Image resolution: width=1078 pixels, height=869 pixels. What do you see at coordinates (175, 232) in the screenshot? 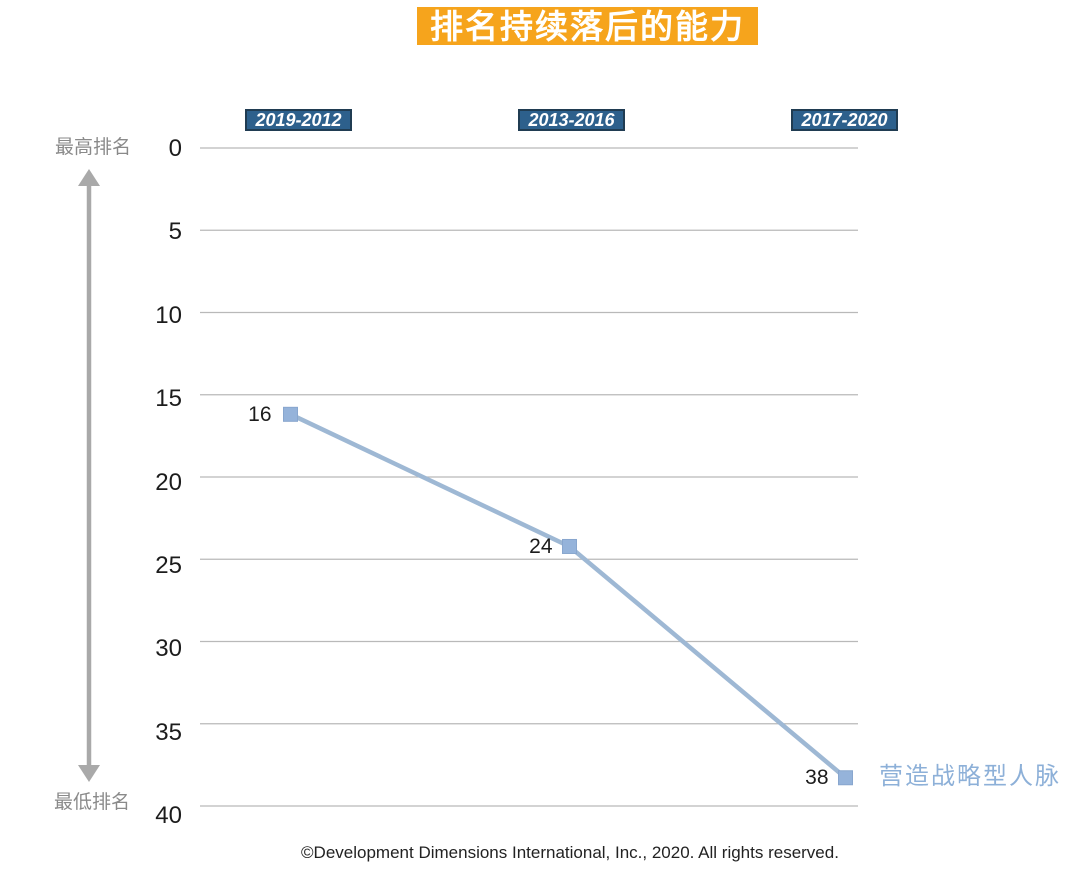
I see `y-tick-label-5: 5` at bounding box center [175, 232].